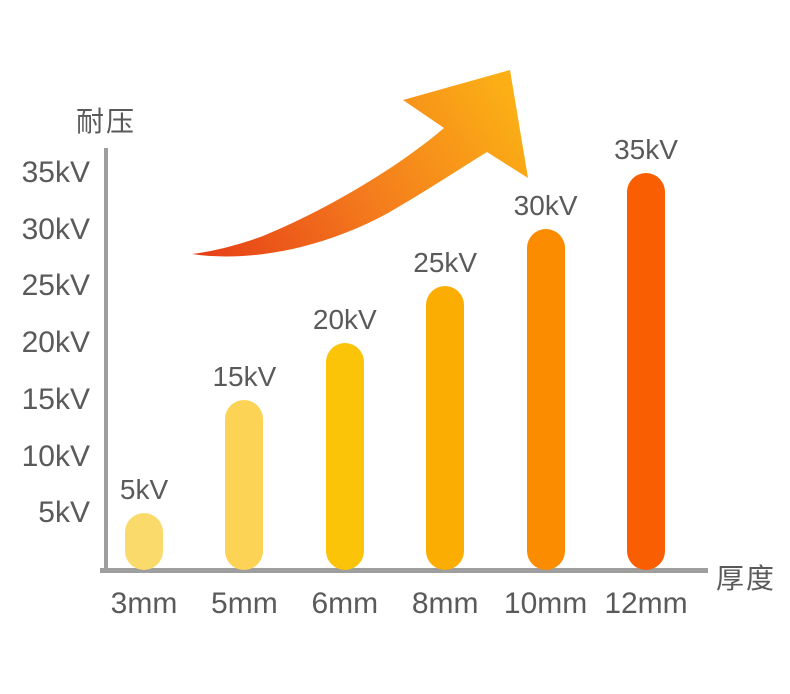  Describe the element at coordinates (445, 603) in the screenshot. I see `x-tick-label: 8mm` at that location.